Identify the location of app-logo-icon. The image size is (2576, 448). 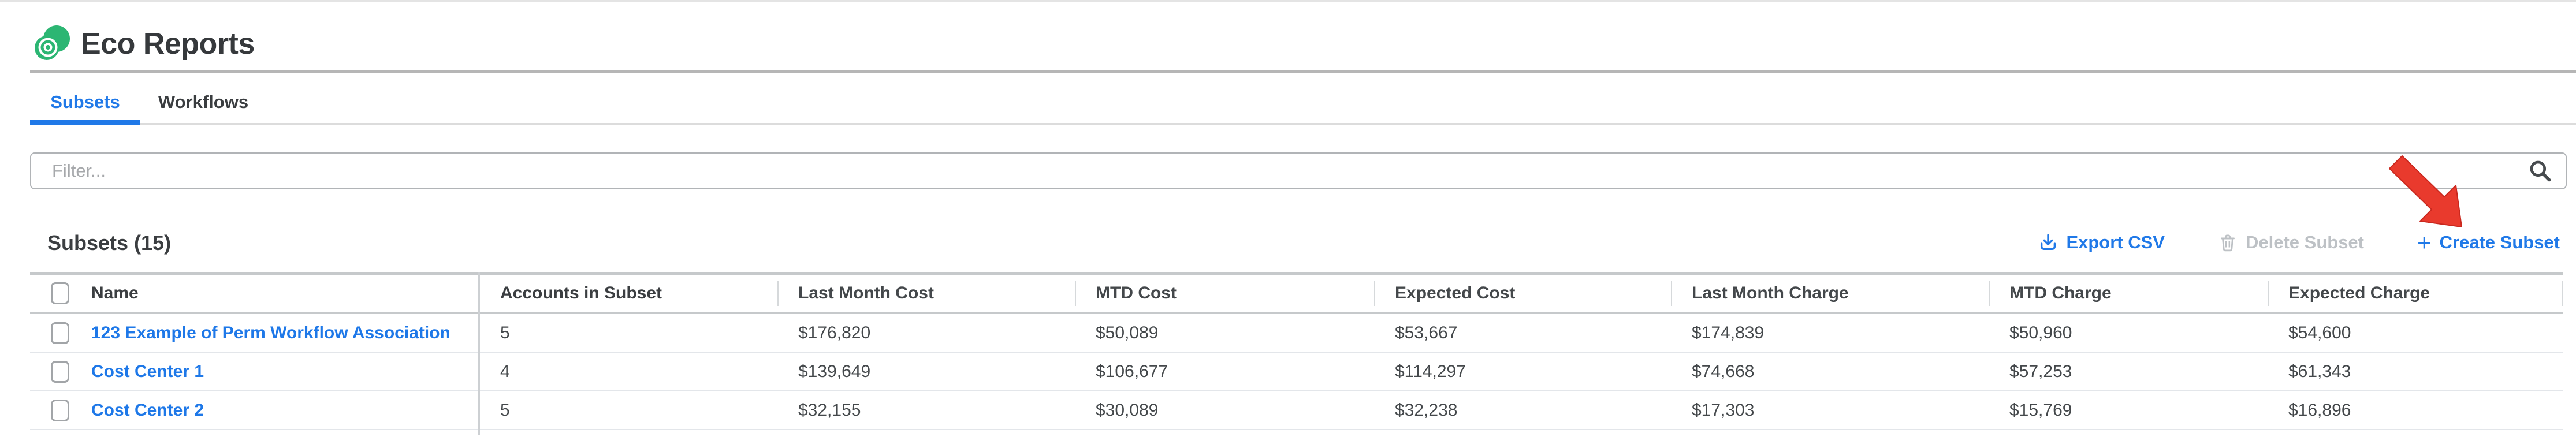
(52, 42).